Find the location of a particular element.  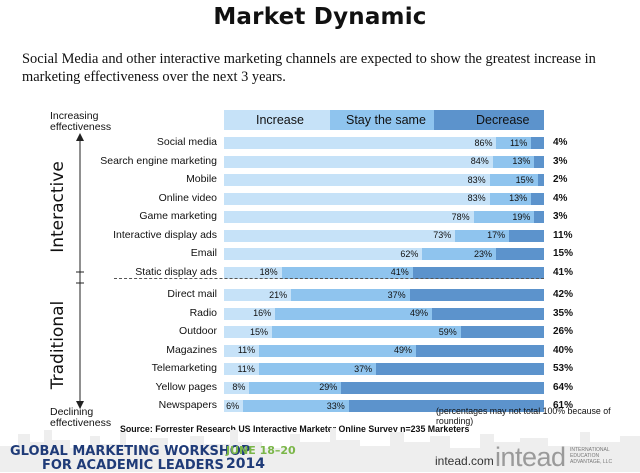

category-label: Search engine marketing is located at coordinates (158, 160).